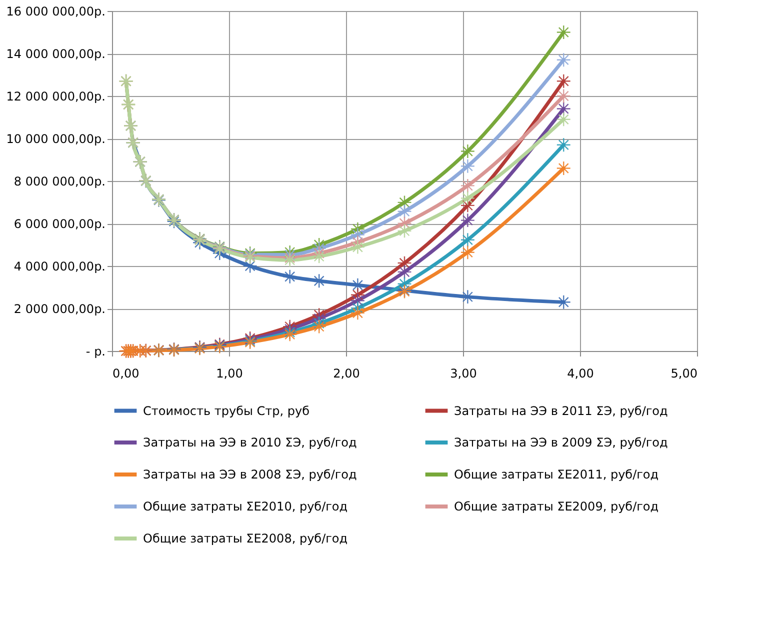 This screenshot has width=784, height=643. Describe the element at coordinates (56, 11) in the screenshot. I see `y-tick-label: 16 000 000,00р.` at that location.